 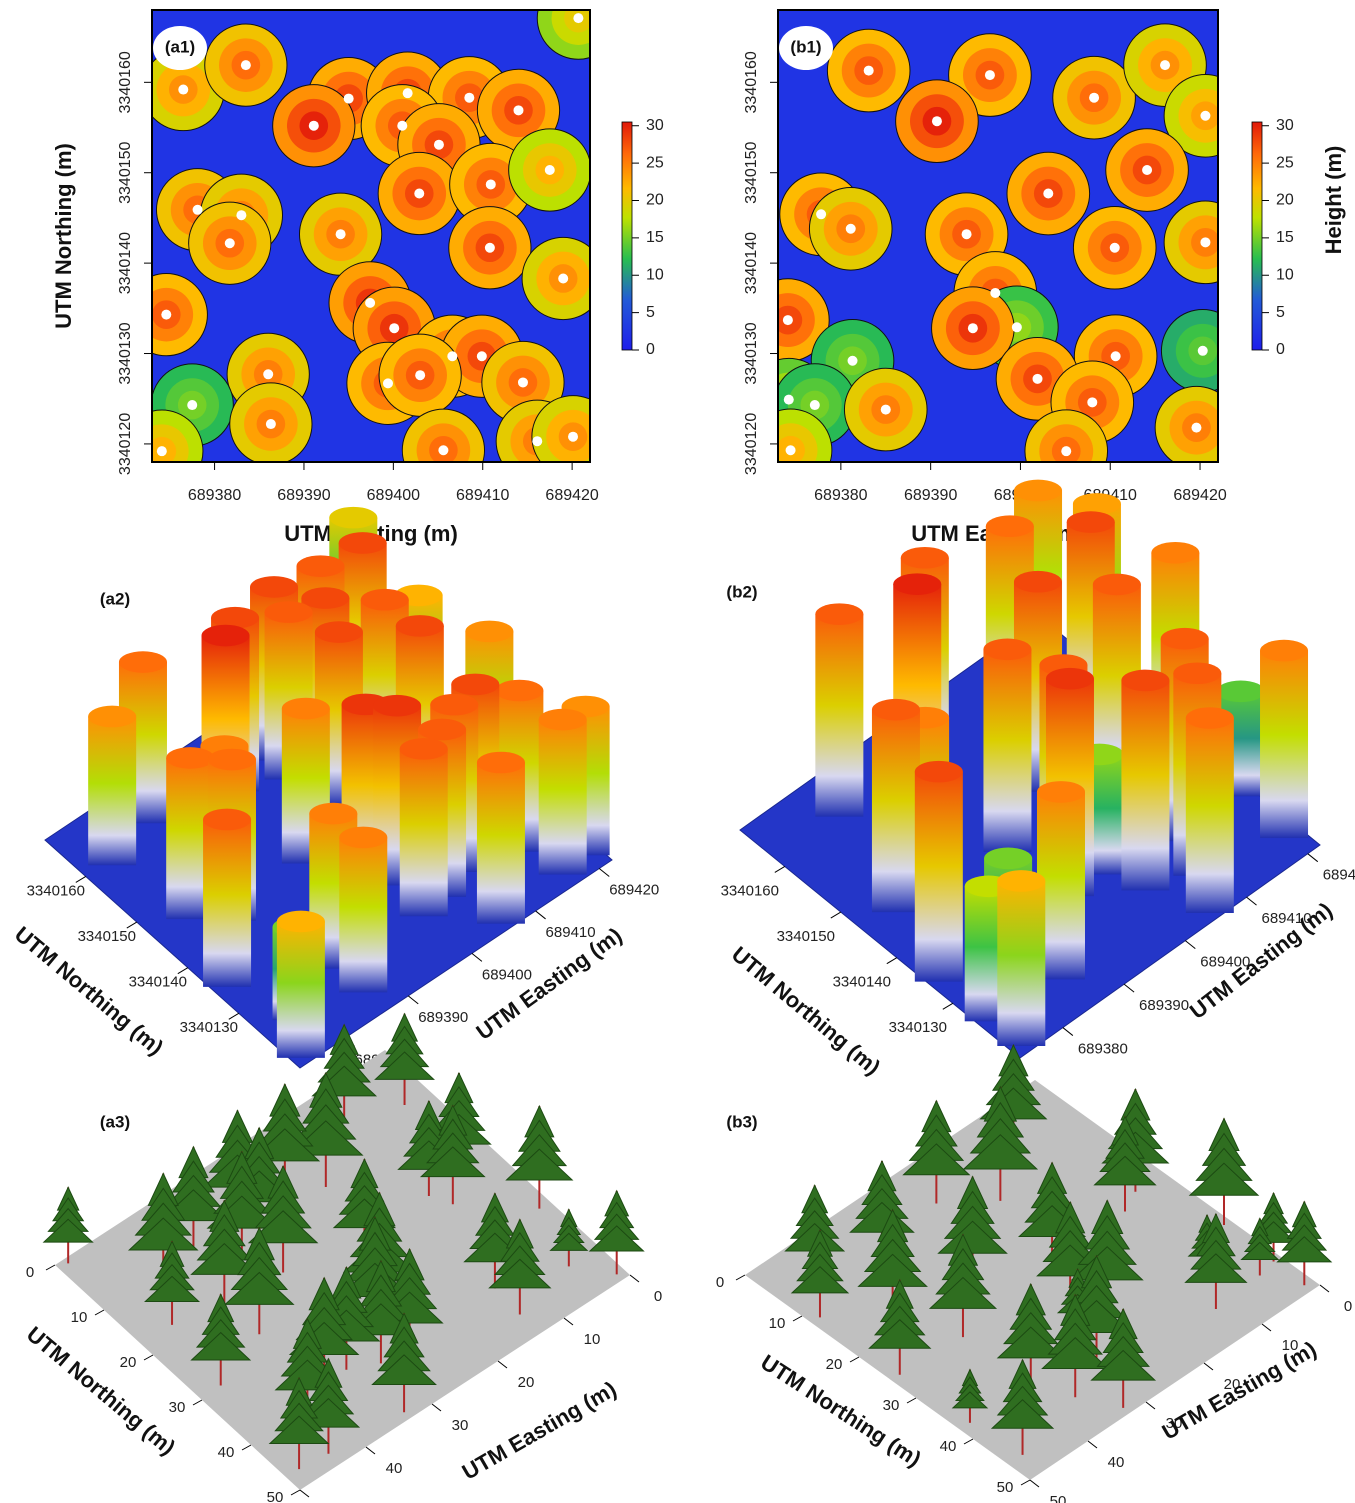 I want to click on y-tick-label: 0, so click(x=720, y=1282).